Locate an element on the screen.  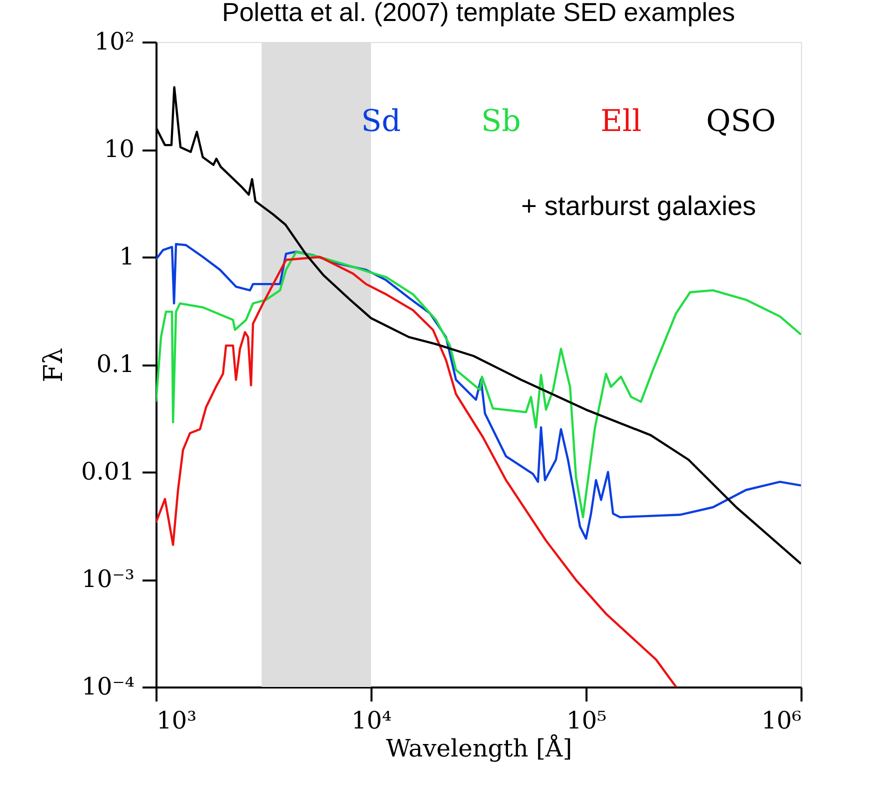
chart-title: Poletta et al. (2007) template SED examples is located at coordinates (479, 13).